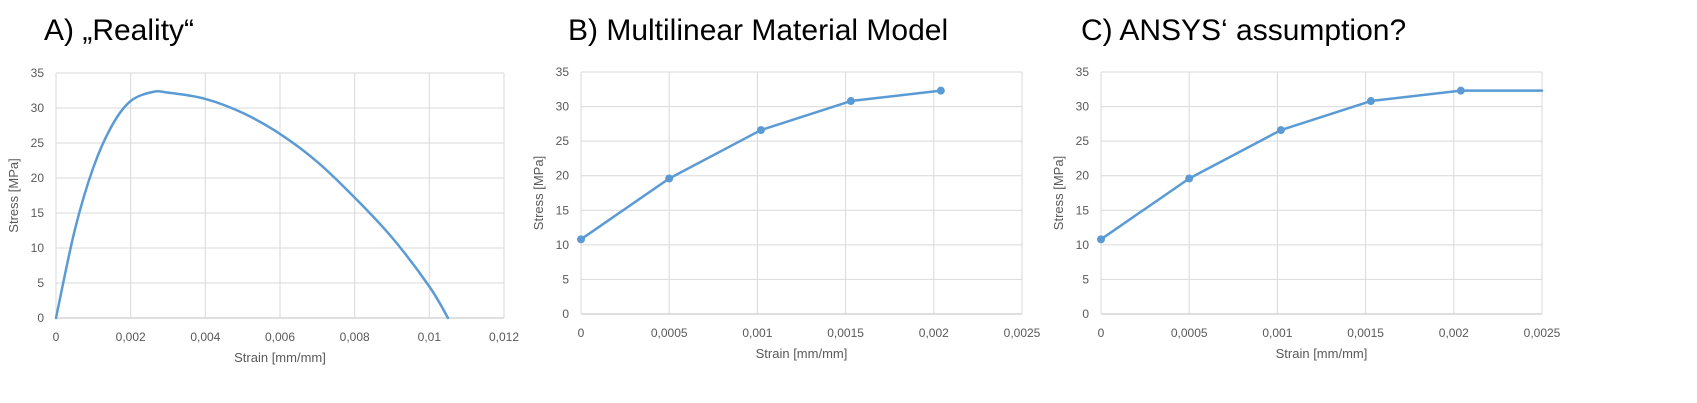  What do you see at coordinates (1083, 107) in the screenshot?
I see `chart-c-ytick-label: 30` at bounding box center [1083, 107].